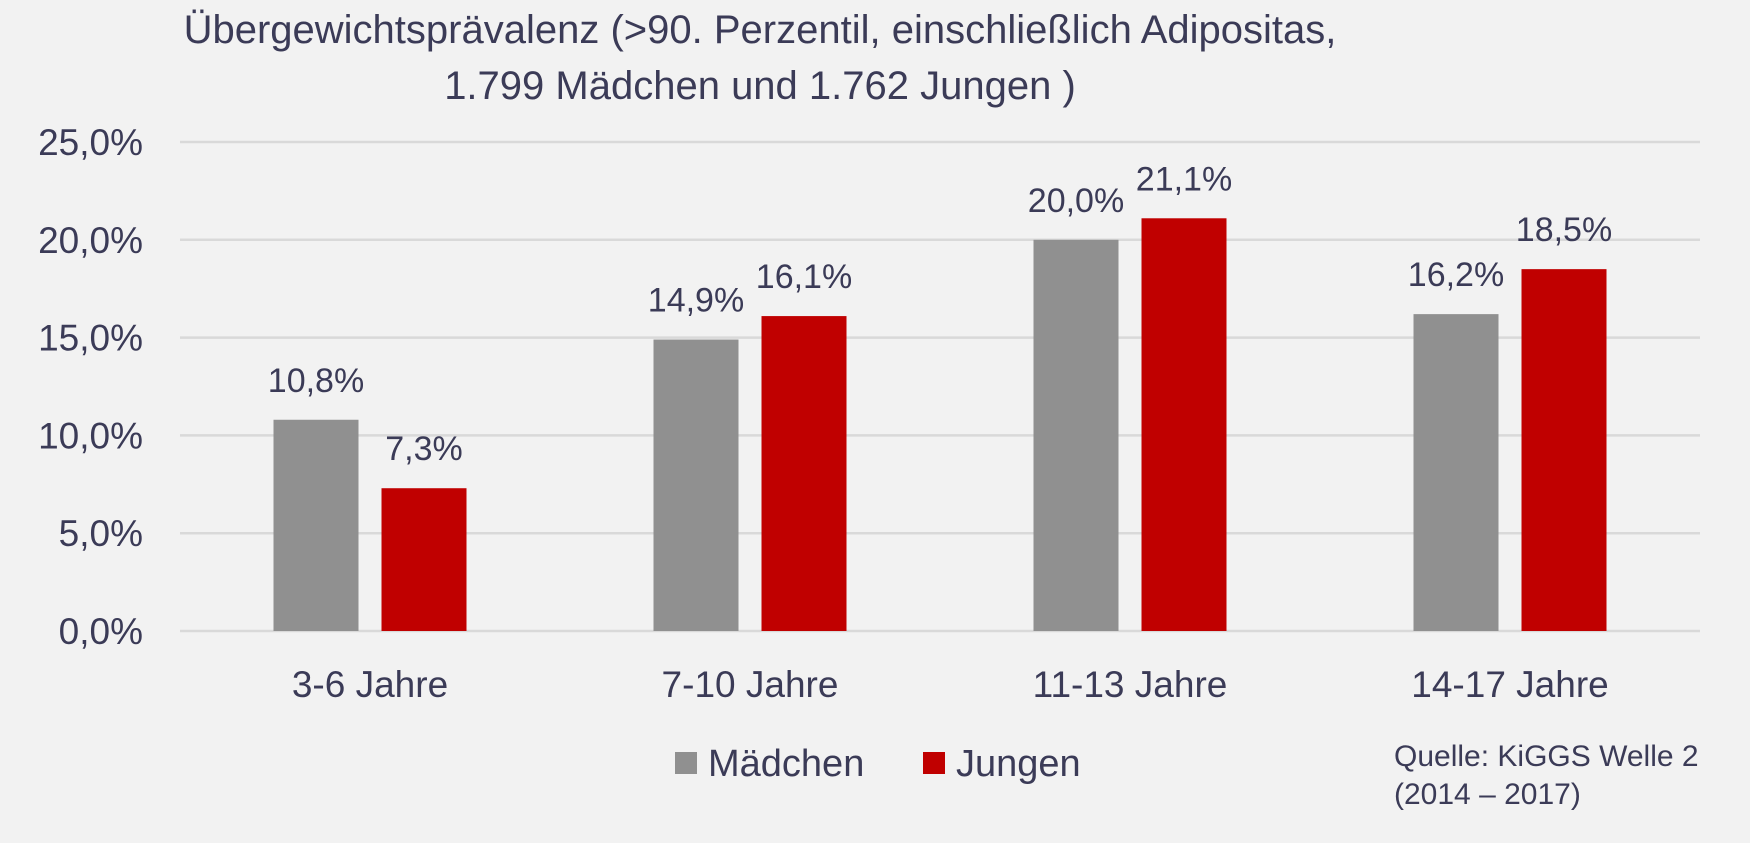  What do you see at coordinates (1546, 756) in the screenshot?
I see `source-line-1: Quelle: KiGGS Welle 2` at bounding box center [1546, 756].